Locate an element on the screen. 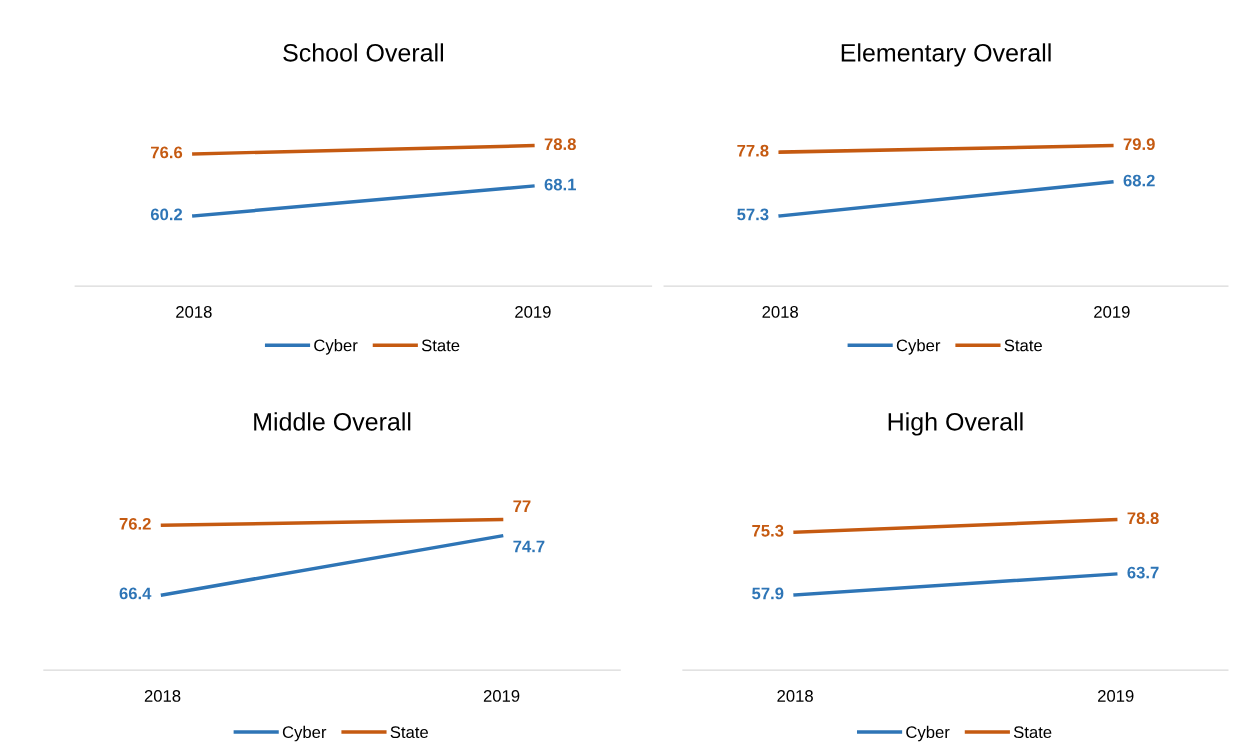 This screenshot has width=1253, height=753. data-label: 68.2 is located at coordinates (1139, 180).